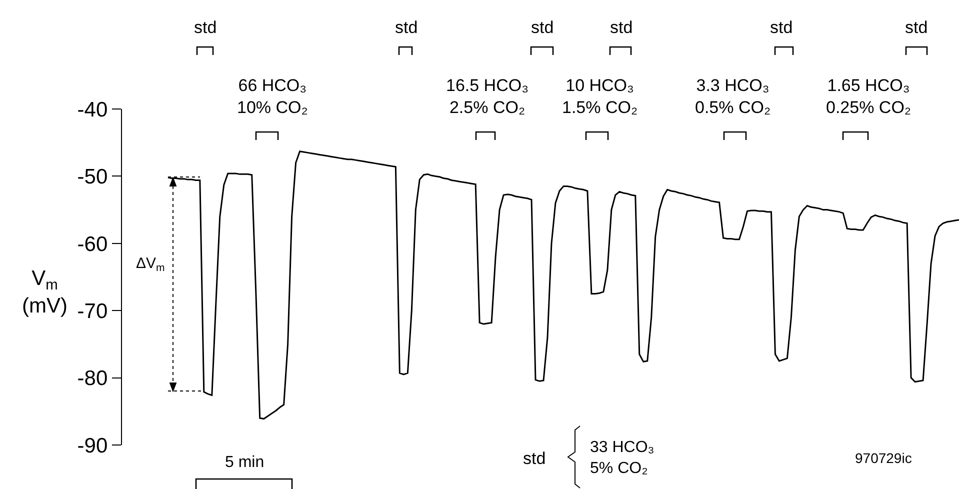 Image resolution: width=961 pixels, height=489 pixels. Describe the element at coordinates (92, 311) in the screenshot. I see `y-tick-label: -70` at that location.